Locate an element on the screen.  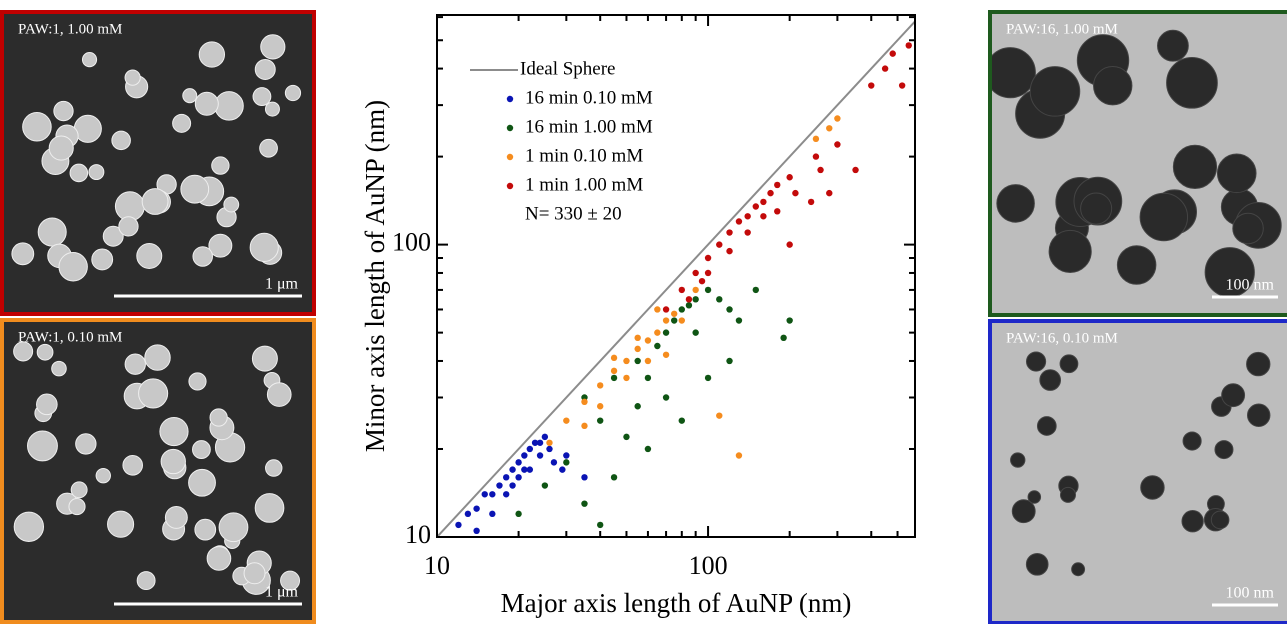
legend-label: 1 min 1.00 mM is located at coordinates (584, 184).